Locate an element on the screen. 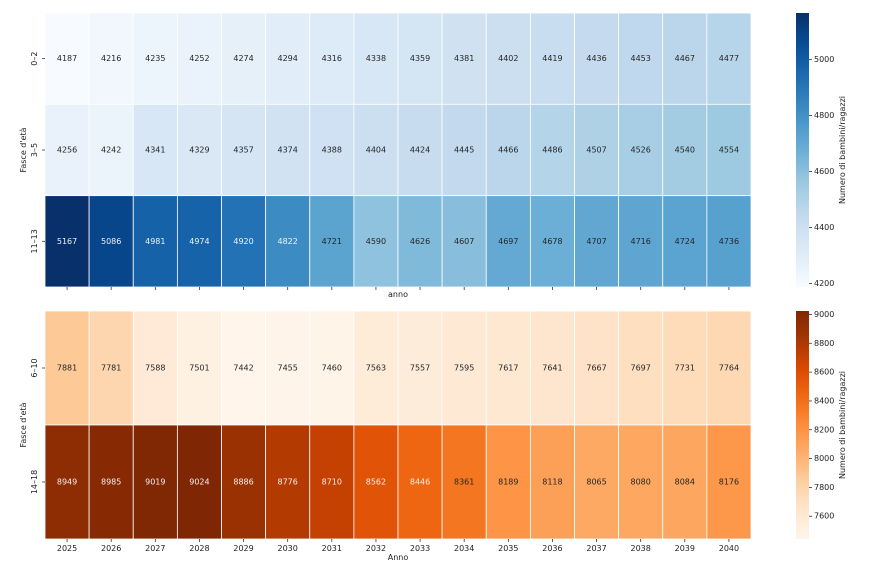  cell-value-label: 4187 is located at coordinates (67, 58).